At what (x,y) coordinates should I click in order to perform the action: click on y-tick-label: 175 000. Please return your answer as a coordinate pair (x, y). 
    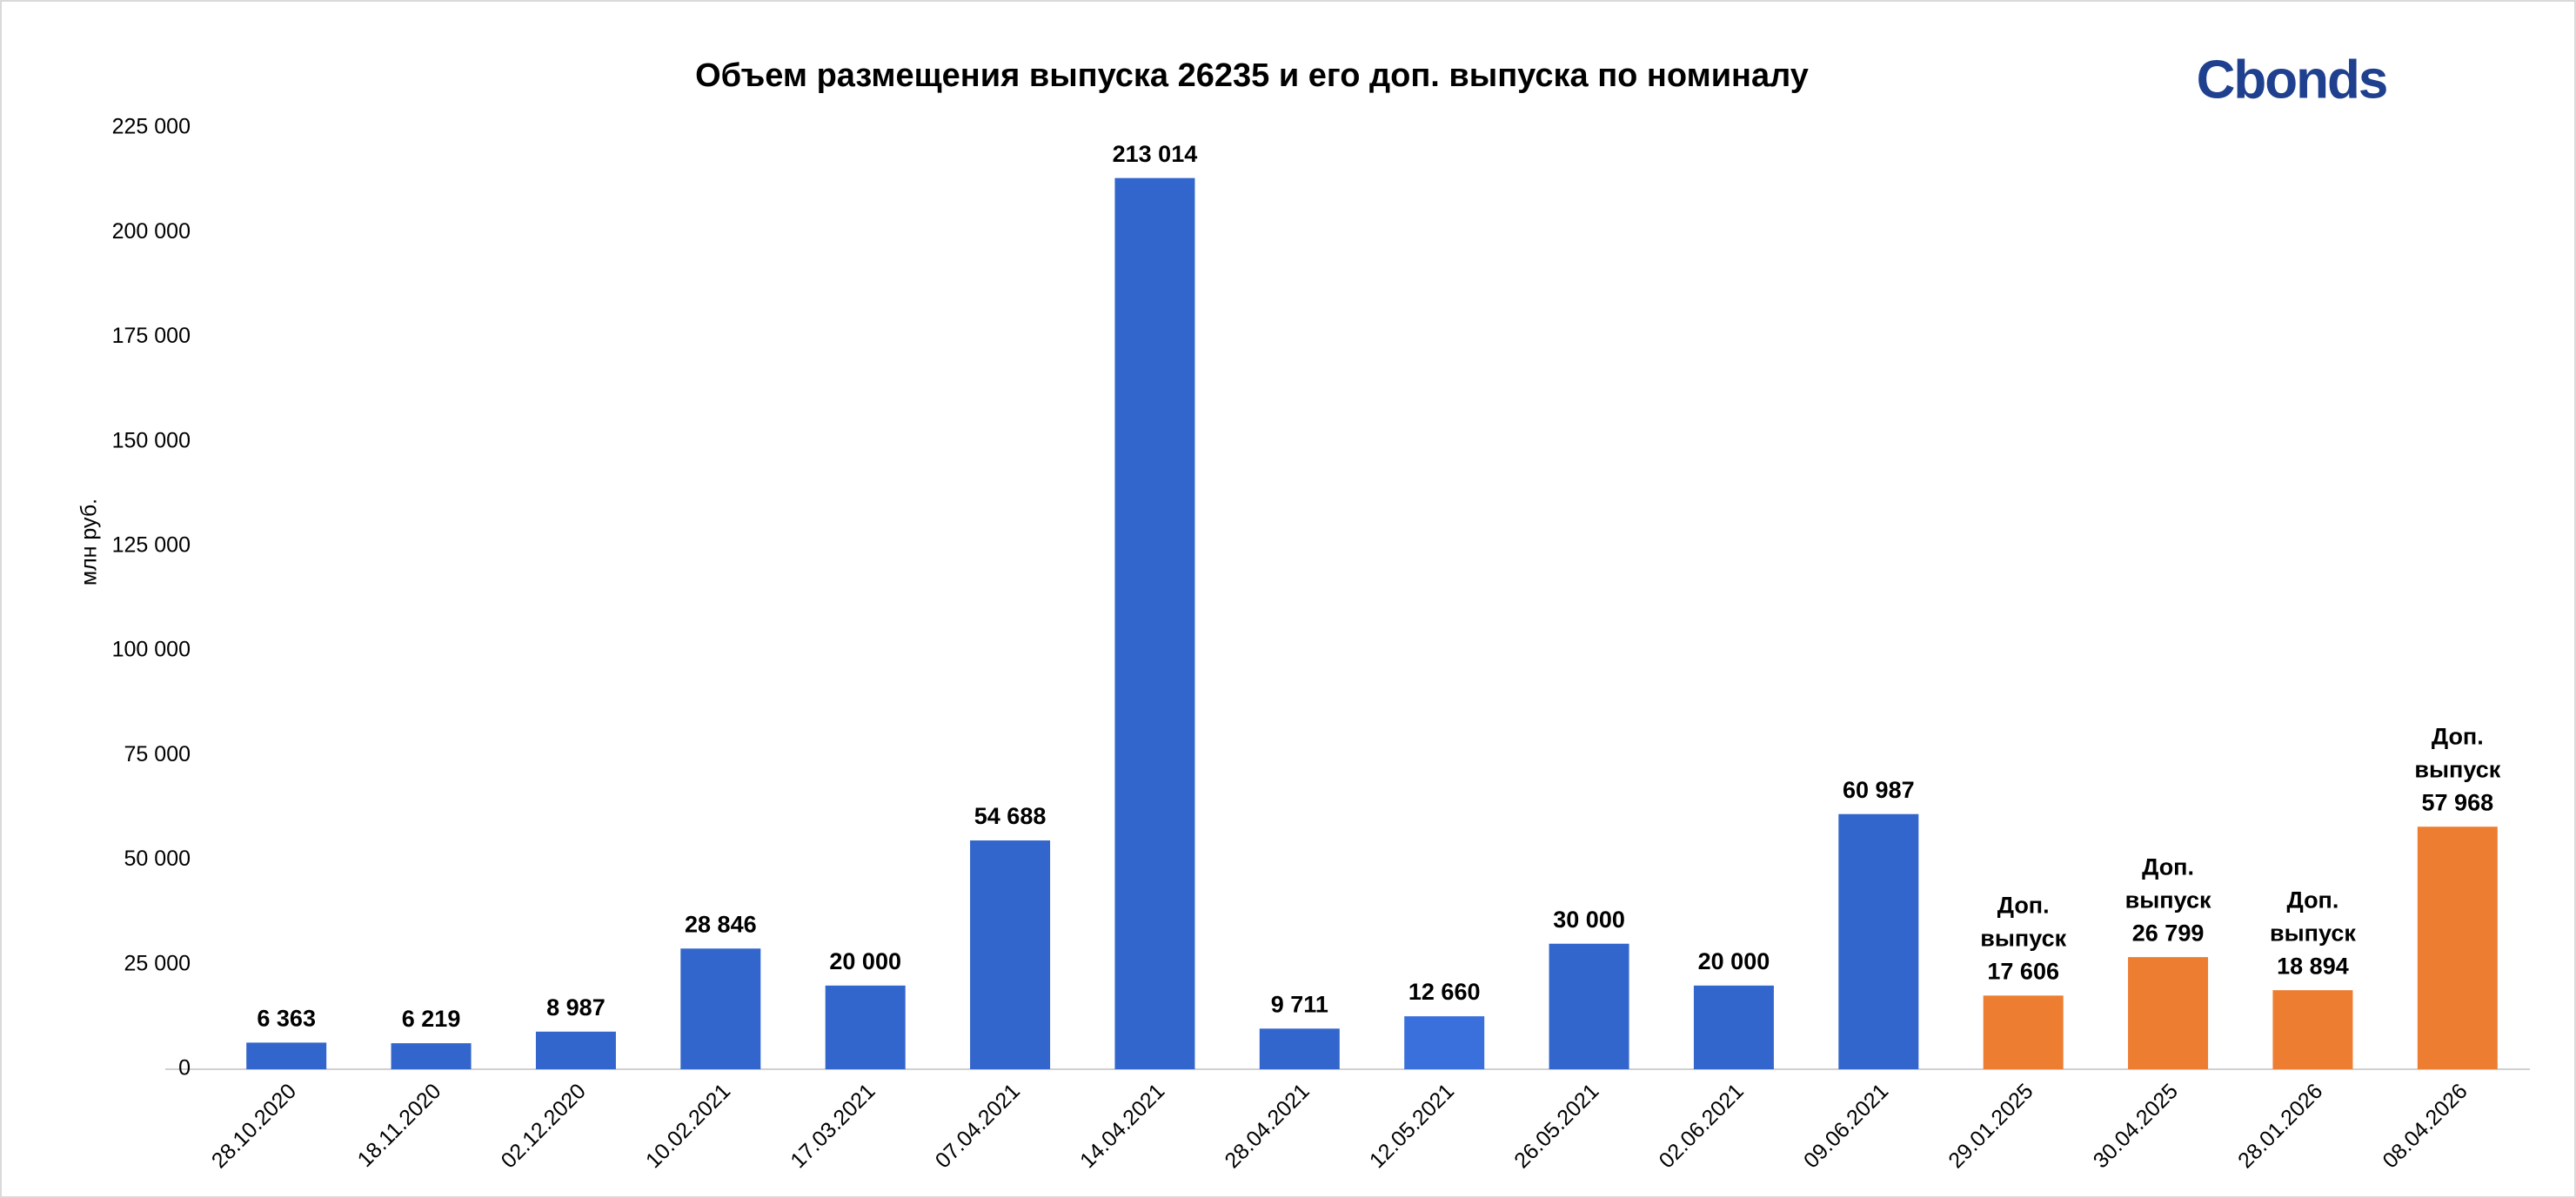
    Looking at the image, I should click on (151, 336).